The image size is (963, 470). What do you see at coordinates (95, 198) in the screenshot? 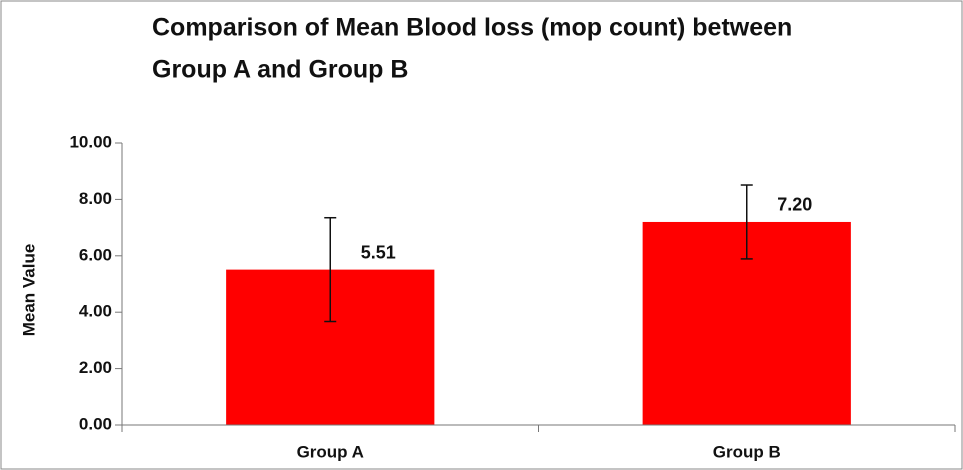
I see `y-tick-label: 8.00` at bounding box center [95, 198].